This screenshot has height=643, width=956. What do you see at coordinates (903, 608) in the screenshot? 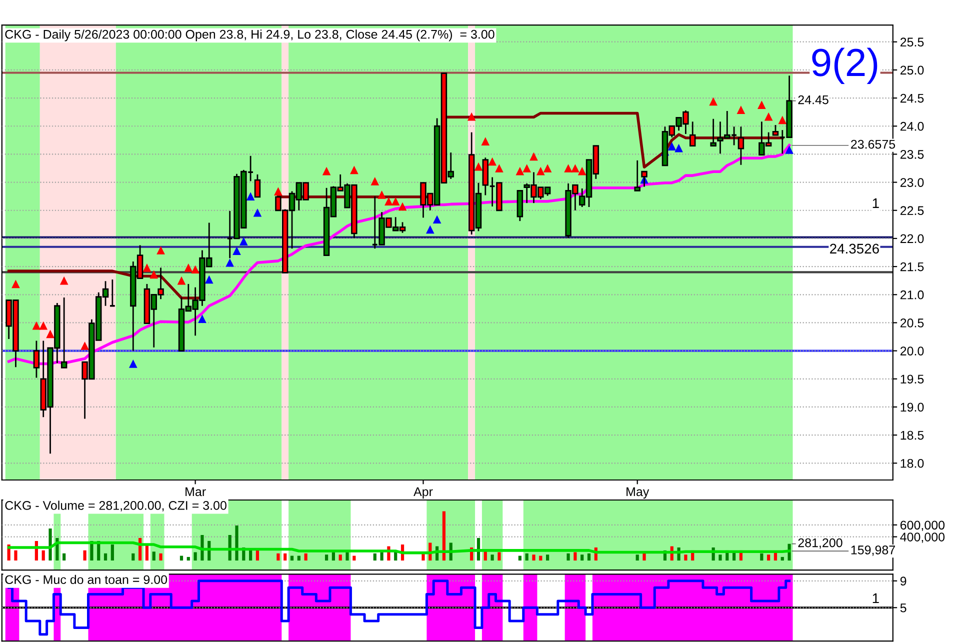
I see `y-tick-label: 5` at bounding box center [903, 608].